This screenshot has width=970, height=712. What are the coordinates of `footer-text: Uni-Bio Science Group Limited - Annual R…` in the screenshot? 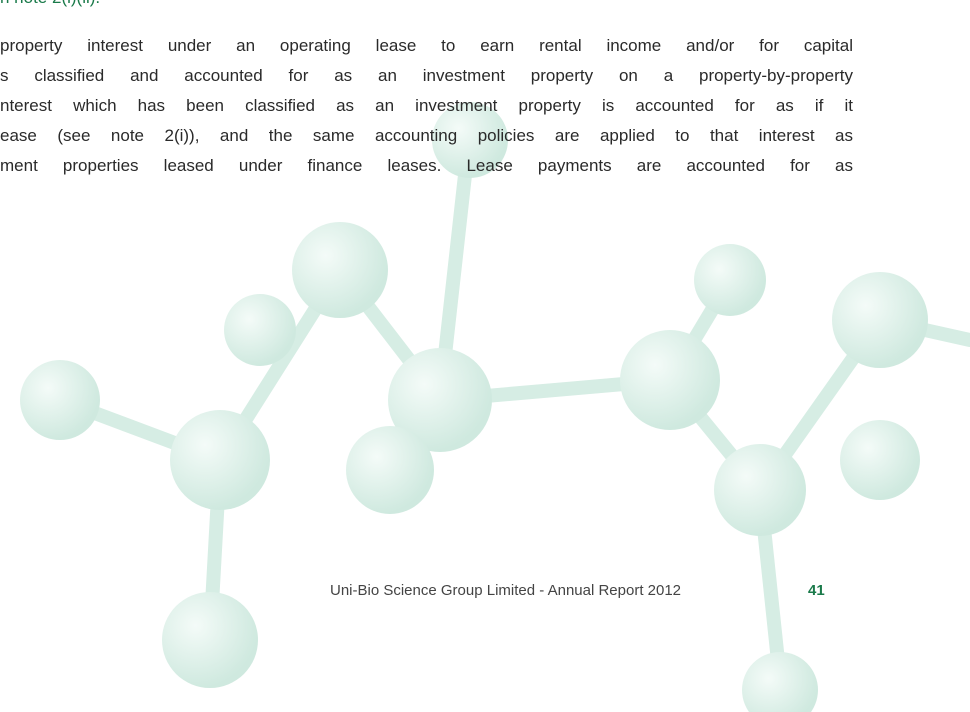 It's located at (506, 590).